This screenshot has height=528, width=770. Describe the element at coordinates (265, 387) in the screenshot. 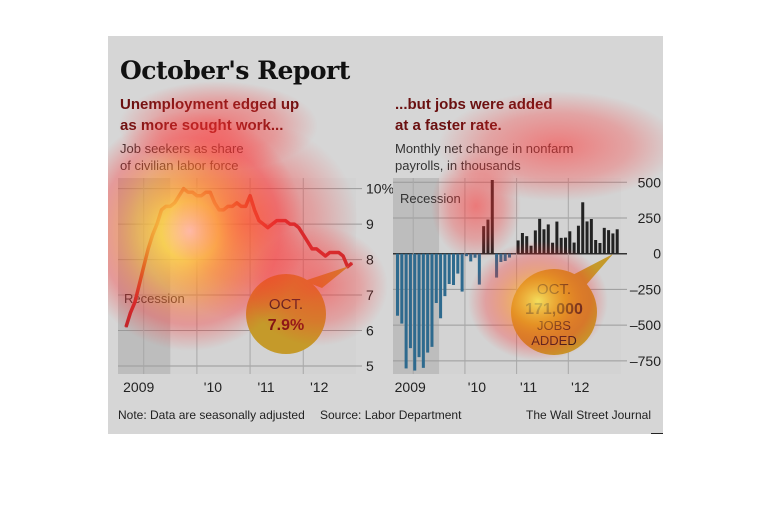

I see `left-xtick-label: '11` at that location.